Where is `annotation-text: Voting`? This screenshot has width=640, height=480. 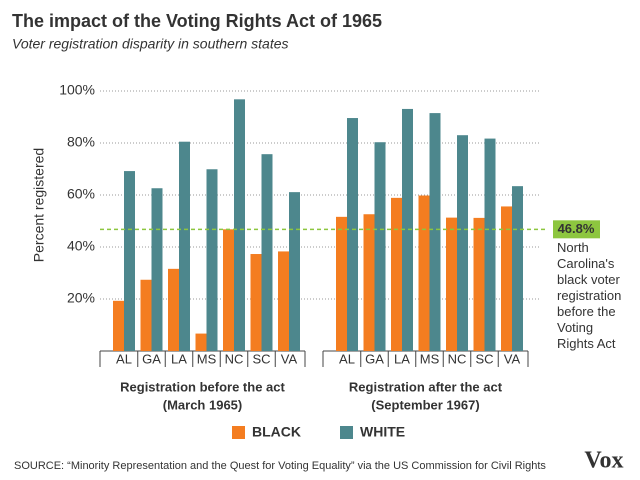 annotation-text: Voting is located at coordinates (575, 327).